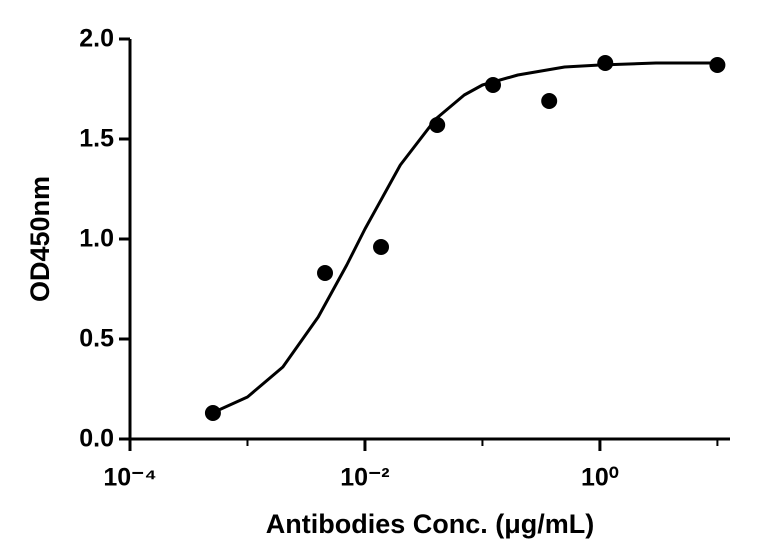 The height and width of the screenshot is (553, 763). Describe the element at coordinates (96, 39) in the screenshot. I see `y-tick-label: 2.0` at that location.